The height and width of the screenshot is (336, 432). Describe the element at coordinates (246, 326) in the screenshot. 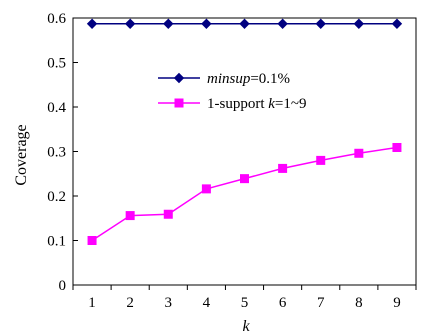

I see `x-axis-title: k` at that location.